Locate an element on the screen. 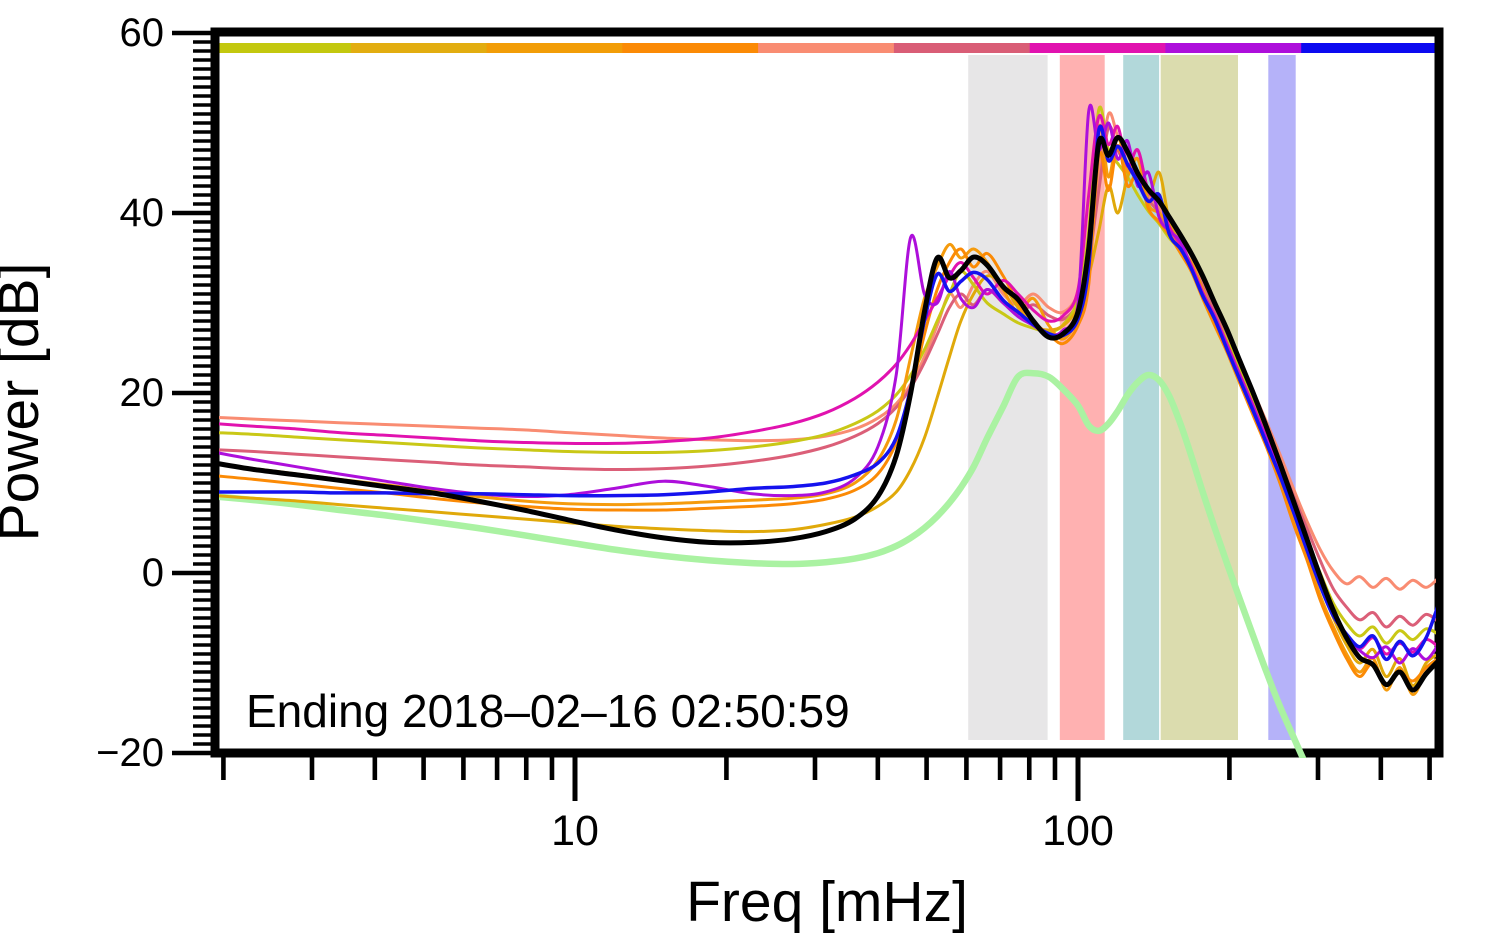 The width and height of the screenshot is (1494, 952). y-tick-label: 60 is located at coordinates (142, 33).